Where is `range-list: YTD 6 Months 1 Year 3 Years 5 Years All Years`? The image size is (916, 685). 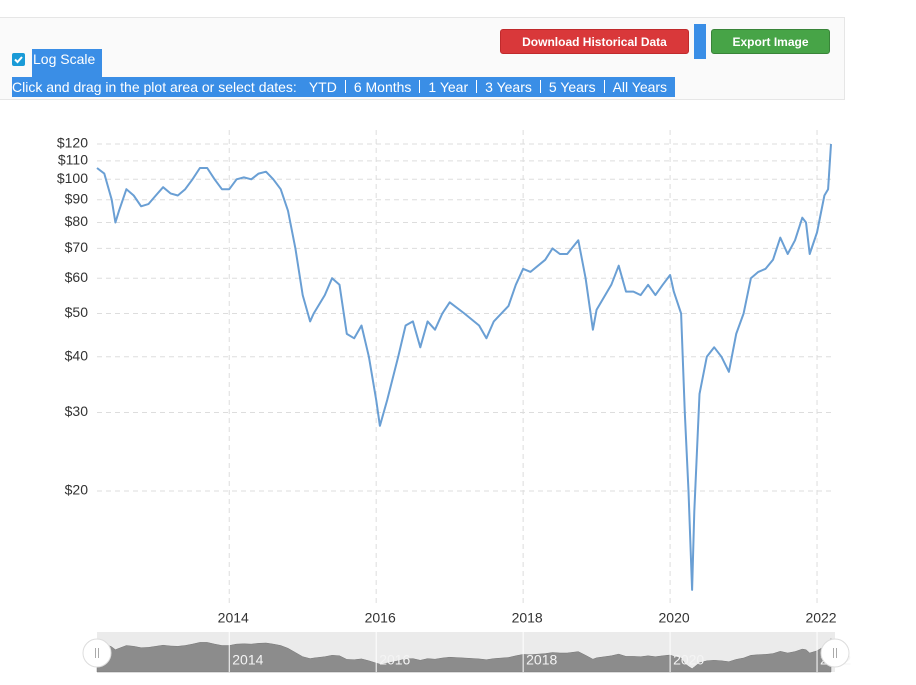
range-list: YTD 6 Months 1 Year 3 Years 5 Years All Years is located at coordinates (488, 87).